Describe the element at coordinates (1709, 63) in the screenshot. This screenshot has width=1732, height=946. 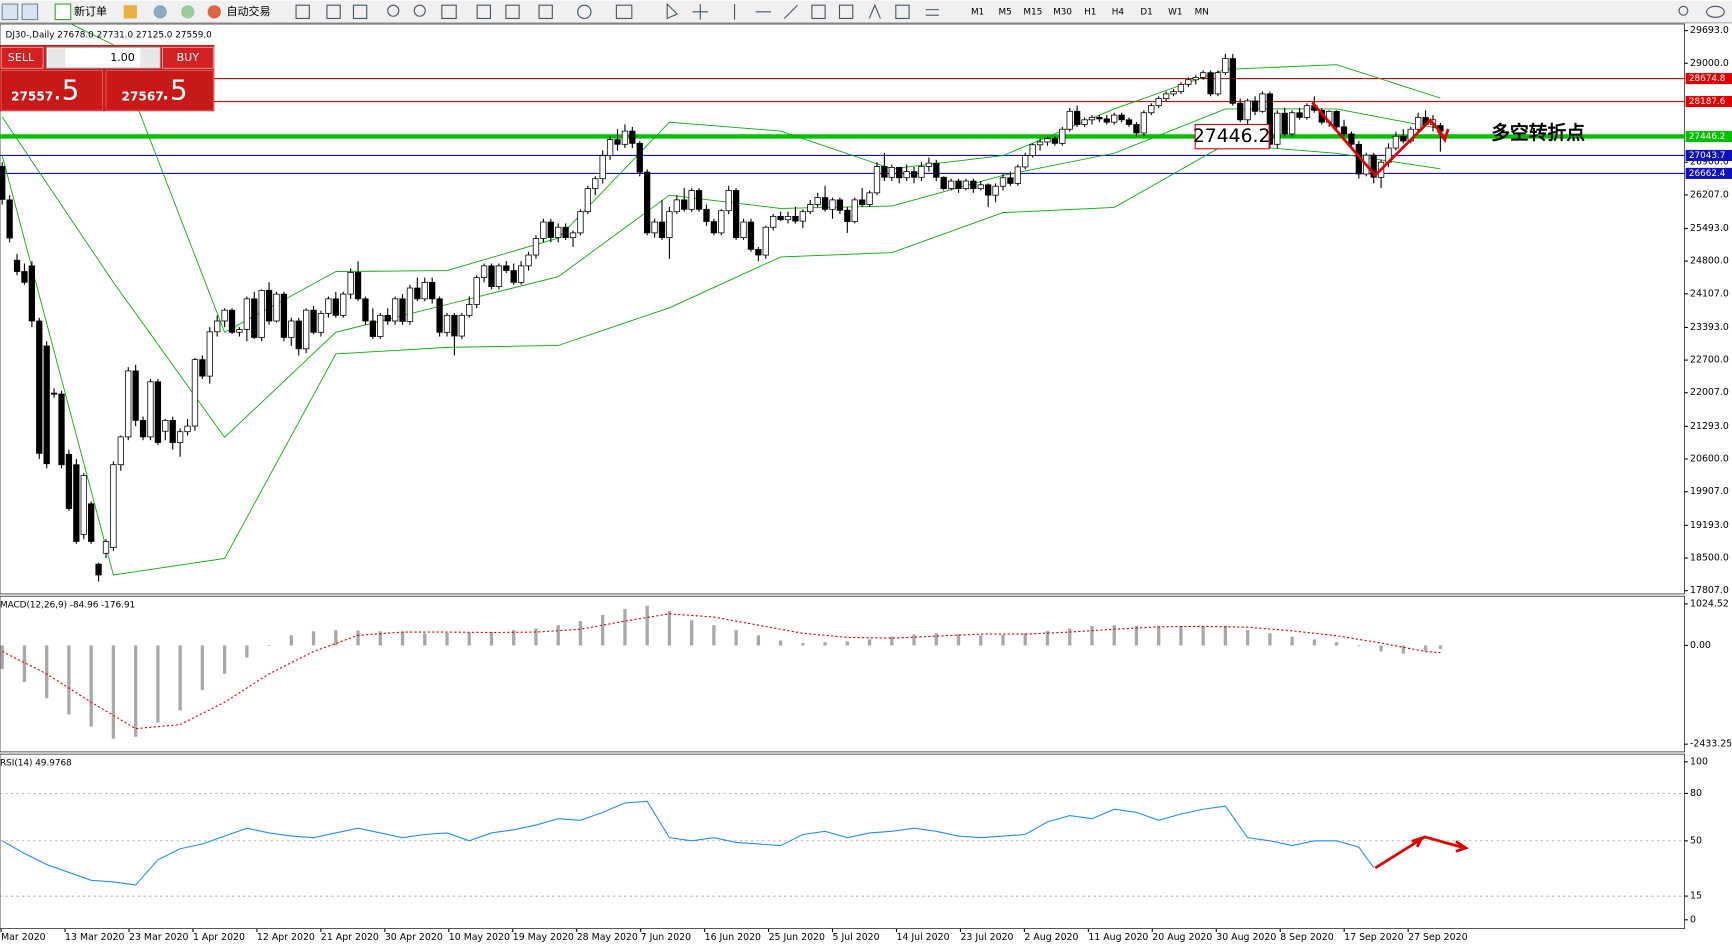
I see `y-tick-label: 29000.0` at that location.